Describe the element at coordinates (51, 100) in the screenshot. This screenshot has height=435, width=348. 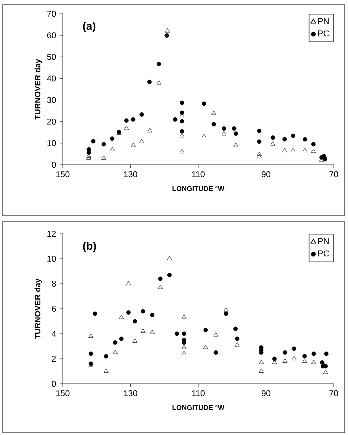
I see `y-tick-label: 30` at that location.